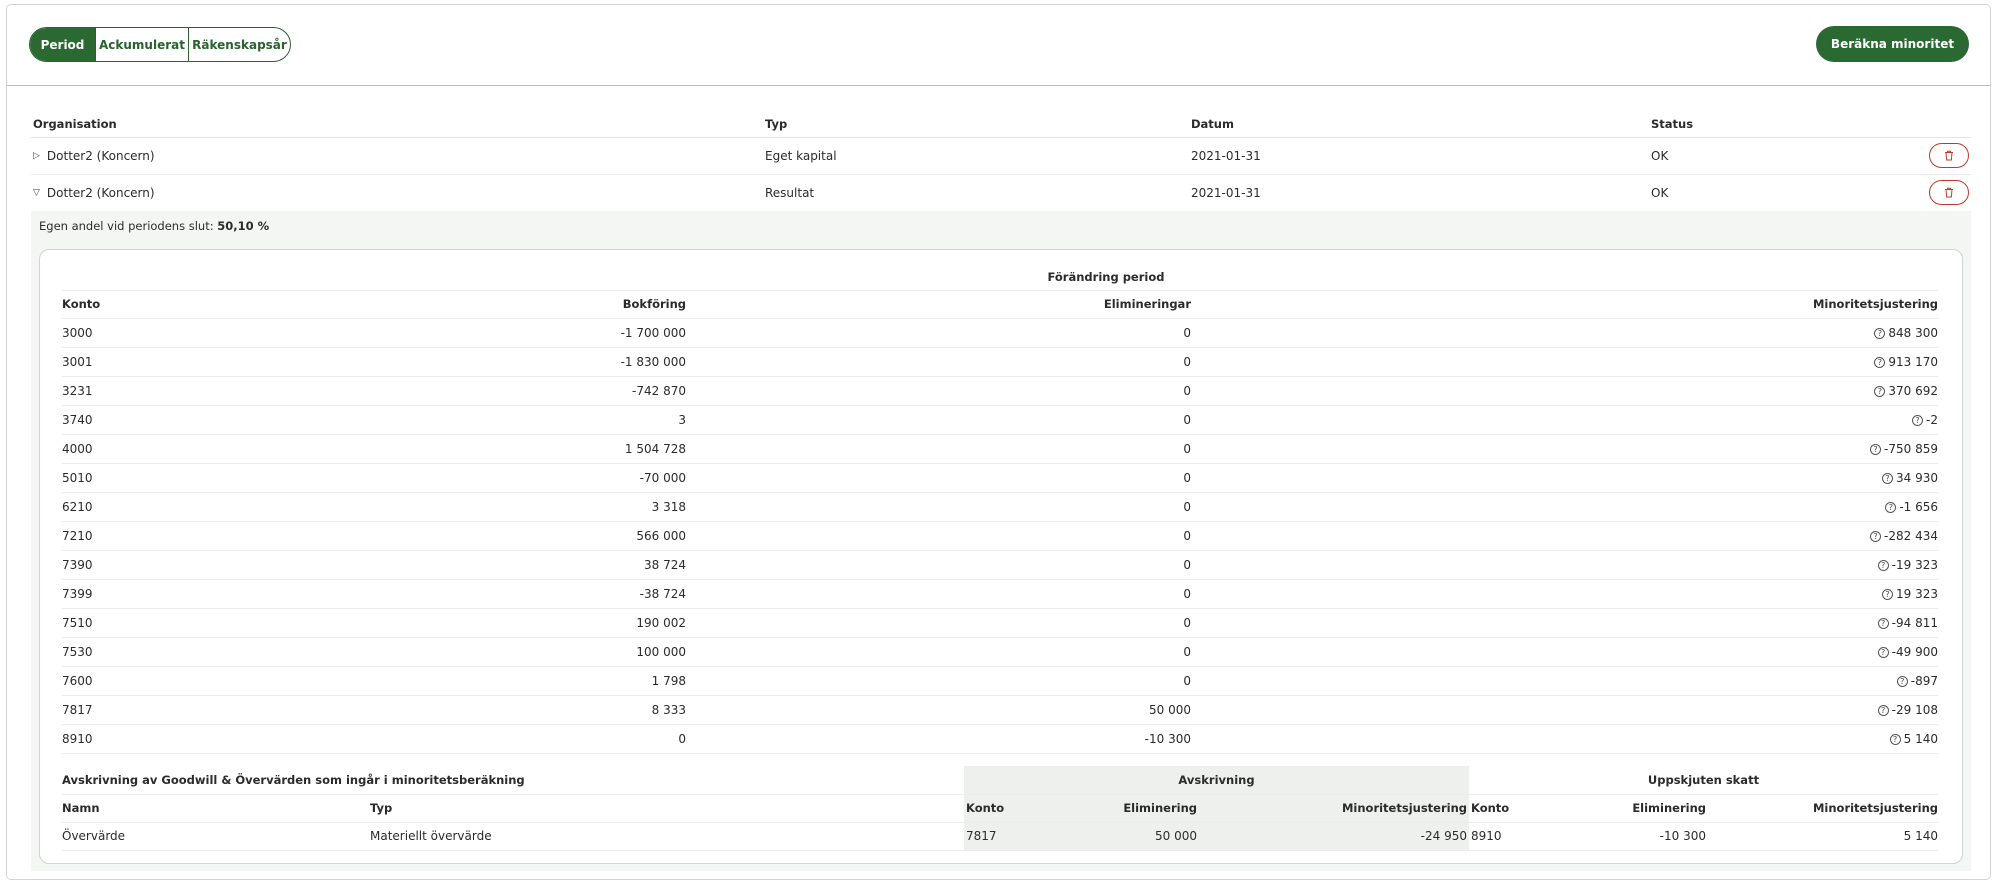 The width and height of the screenshot is (1999, 885). I want to click on table-row: 7399 -38 724 0? 19 323, so click(1000, 594).